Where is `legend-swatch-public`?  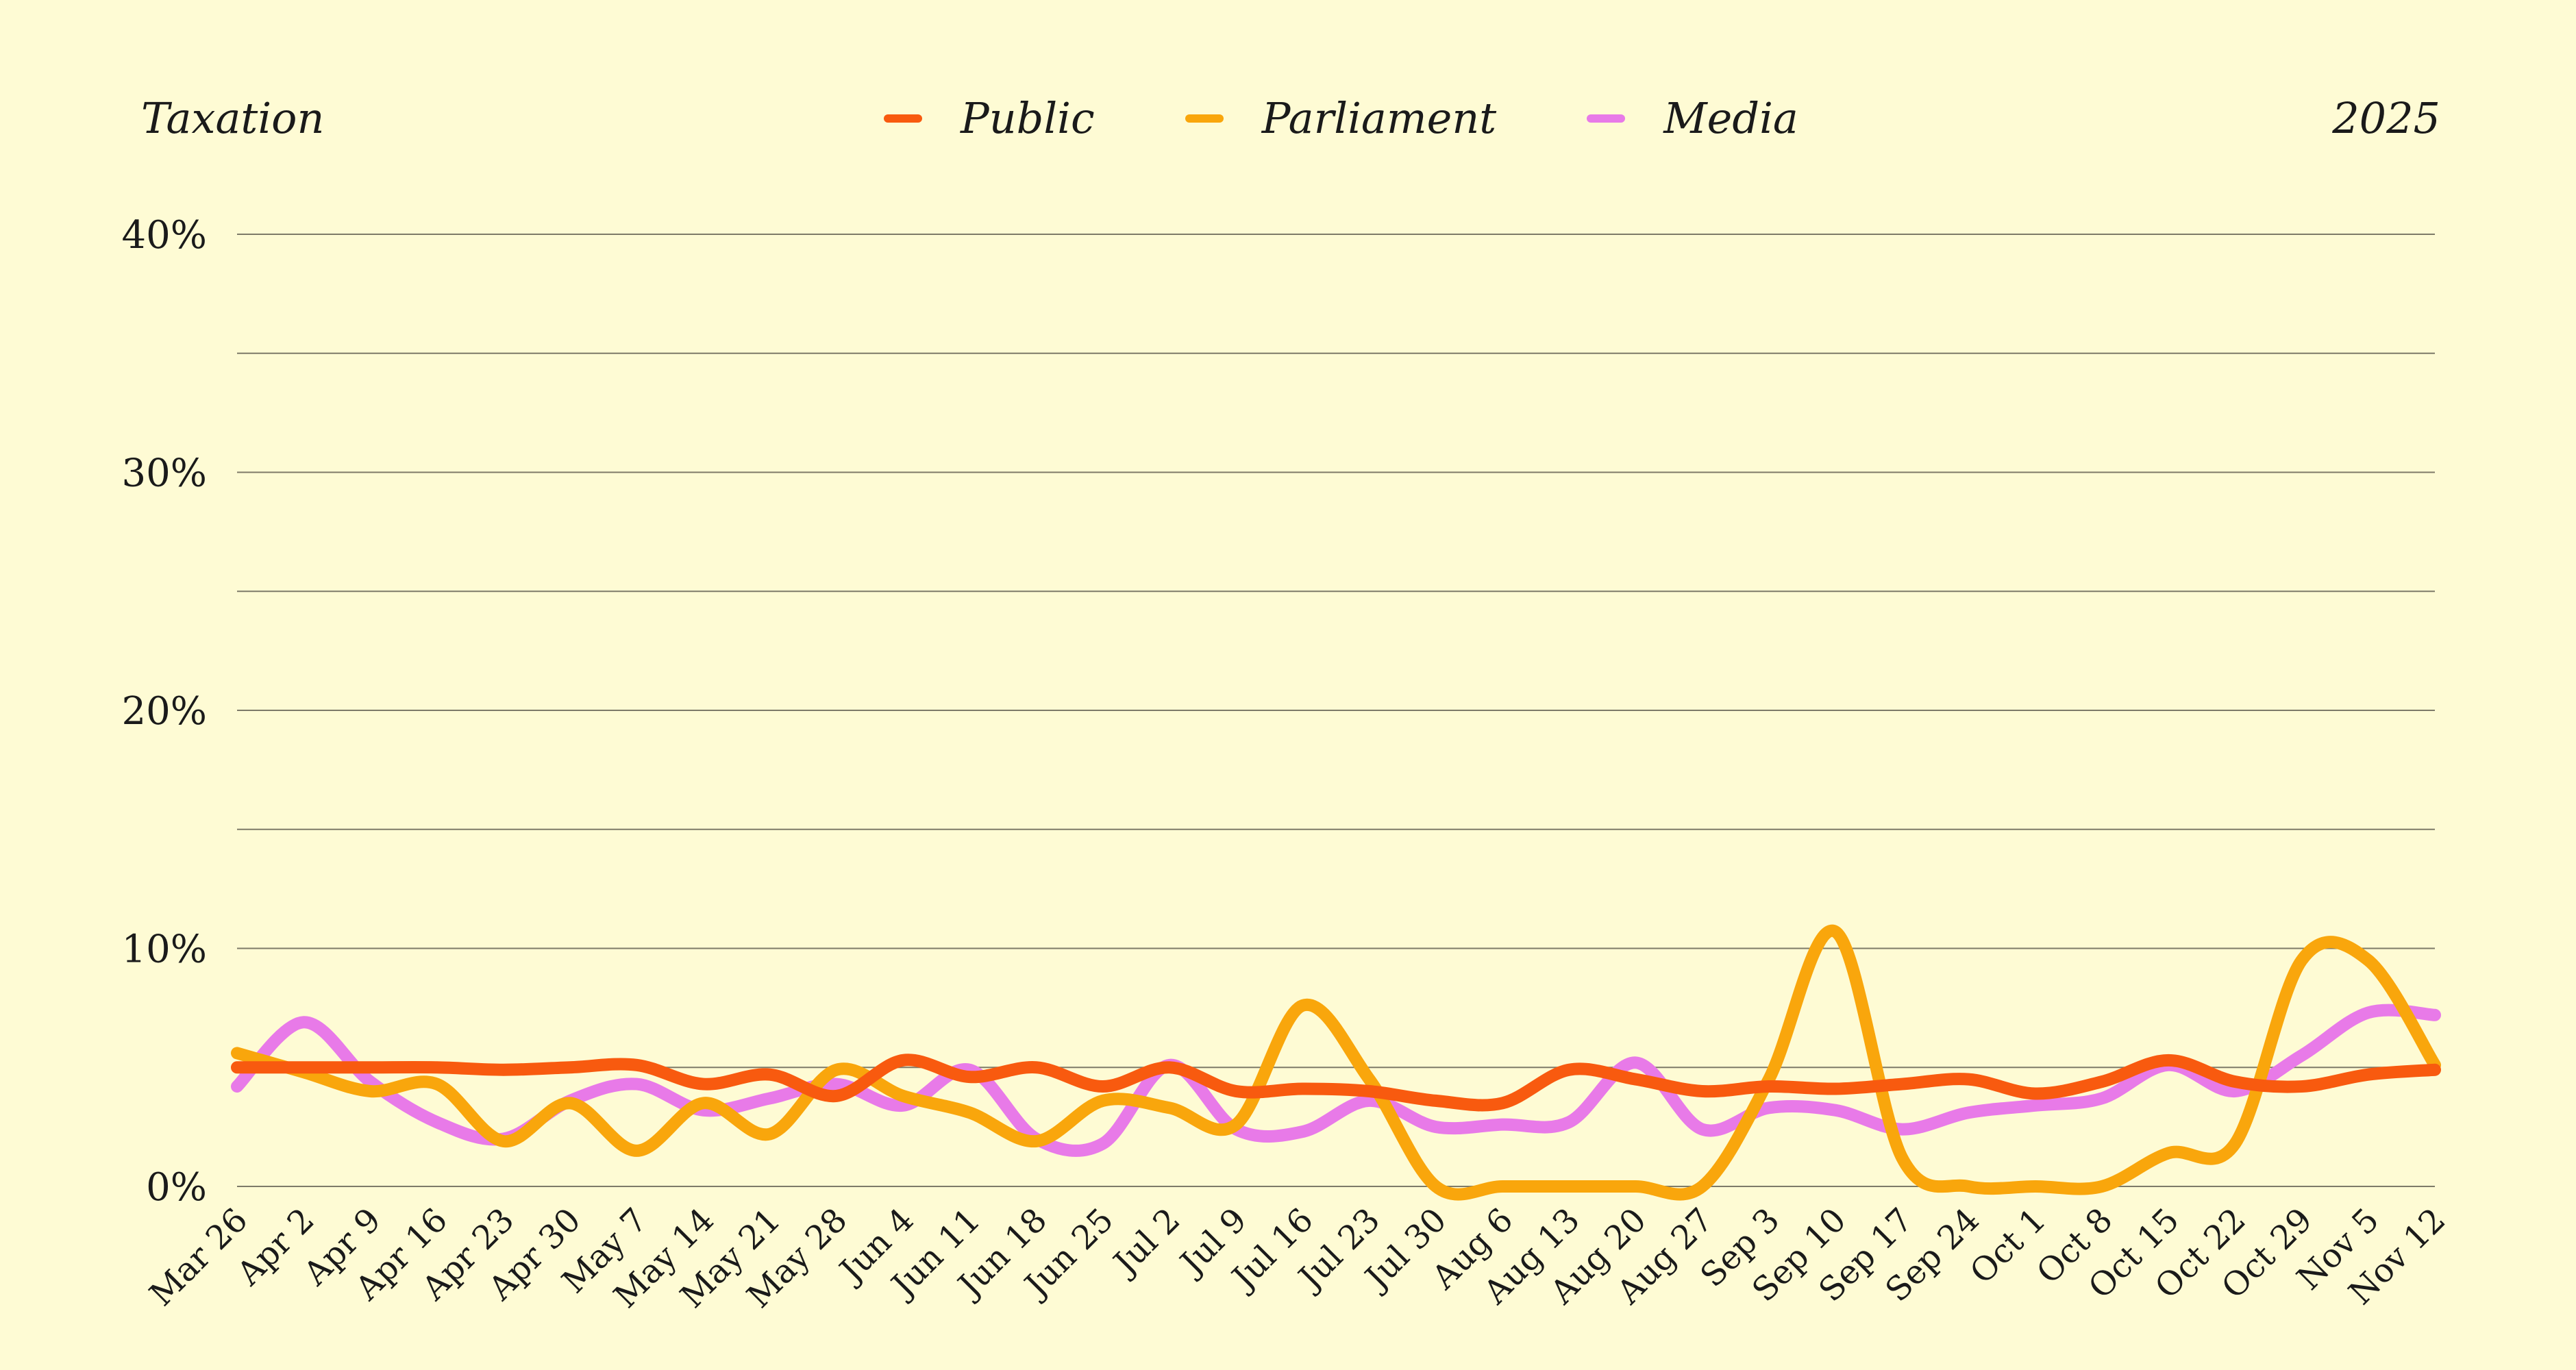
legend-swatch-public is located at coordinates (903, 119).